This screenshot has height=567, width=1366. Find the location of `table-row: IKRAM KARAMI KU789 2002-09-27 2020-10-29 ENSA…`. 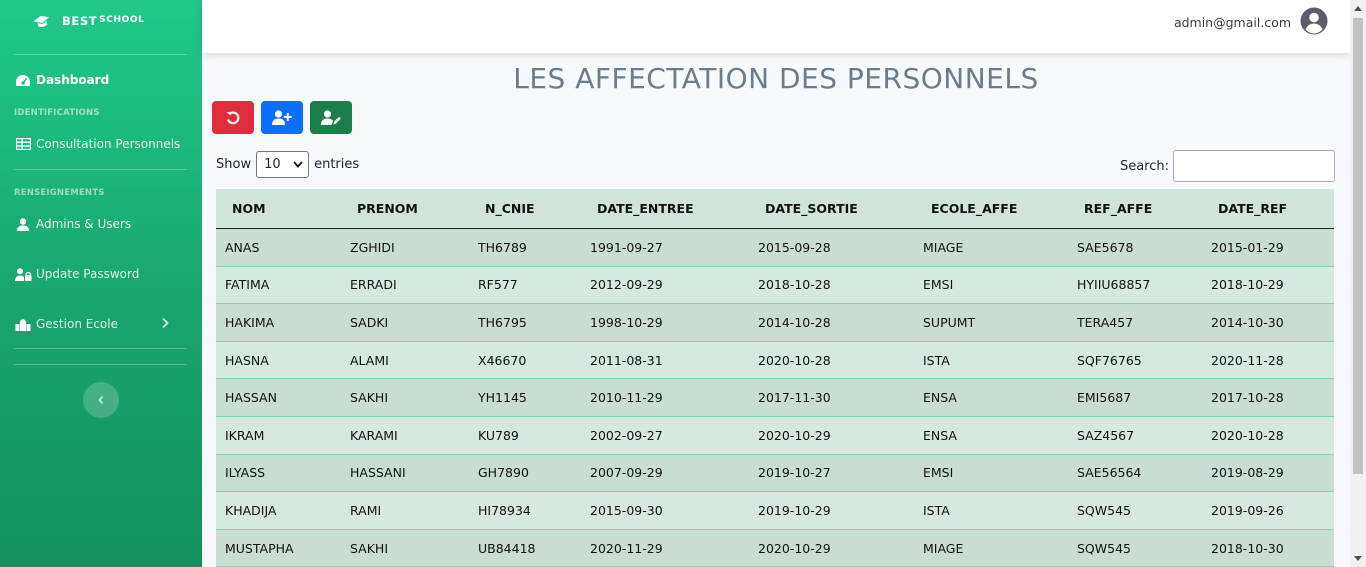

table-row: IKRAM KARAMI KU789 2002-09-27 2020-10-29 ENSA… is located at coordinates (775, 435).